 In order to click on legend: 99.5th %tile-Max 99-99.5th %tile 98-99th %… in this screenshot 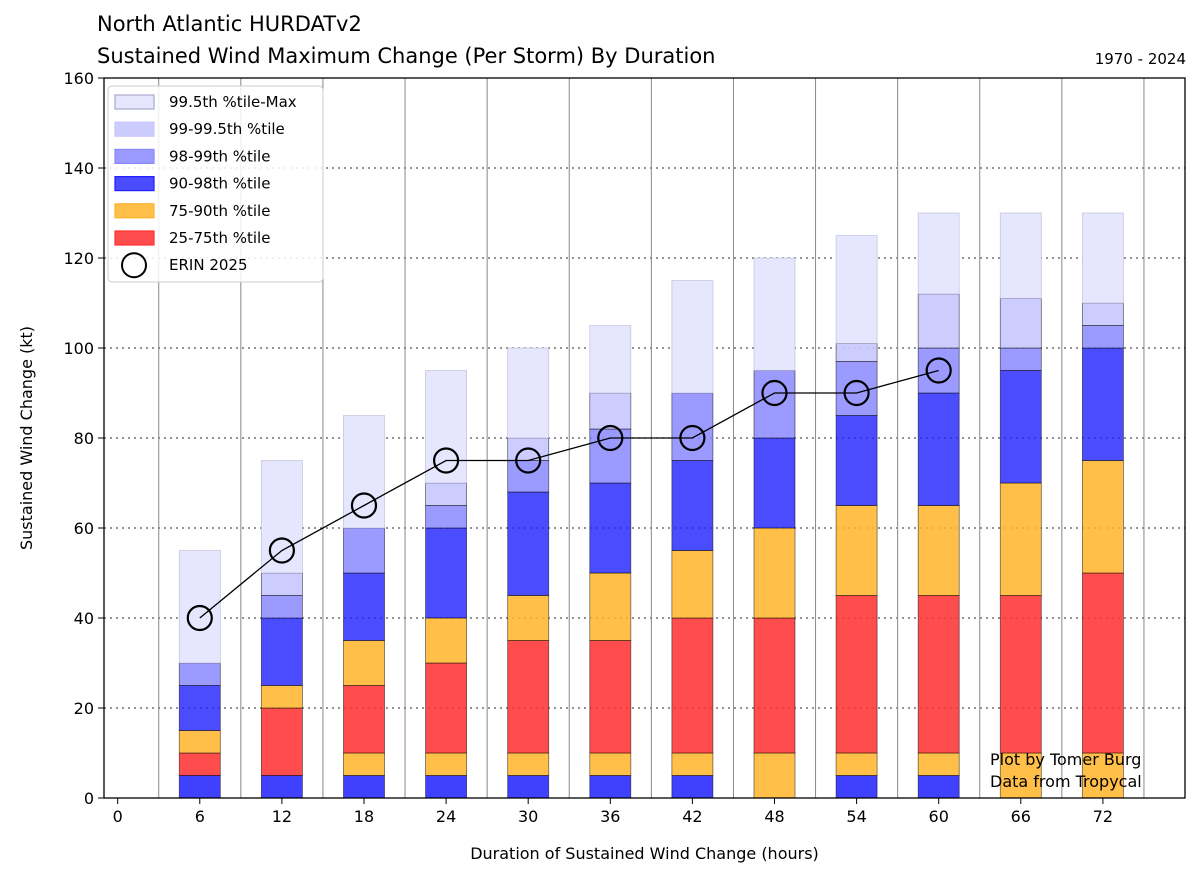, I will do `click(215, 184)`.